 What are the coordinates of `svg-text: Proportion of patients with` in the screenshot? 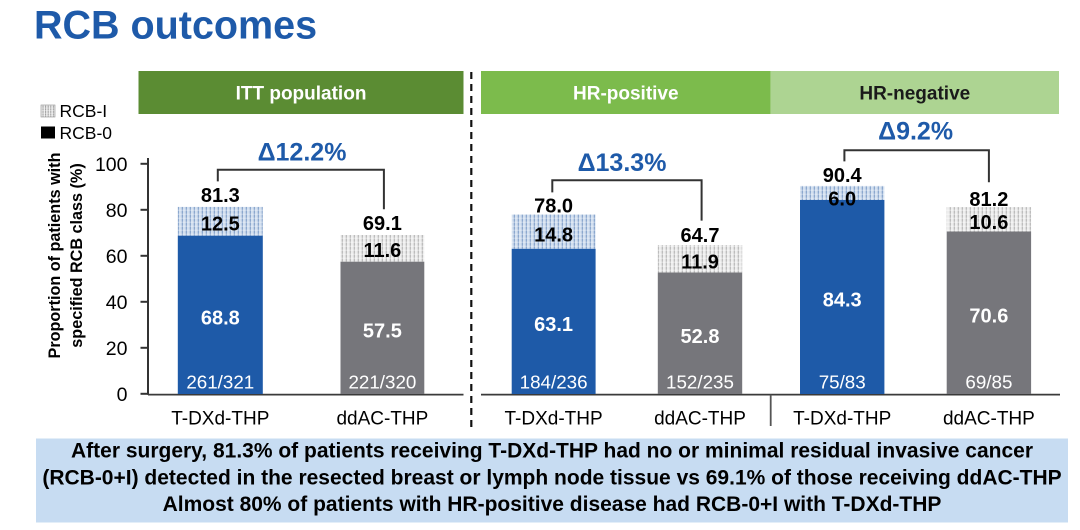 It's located at (55, 256).